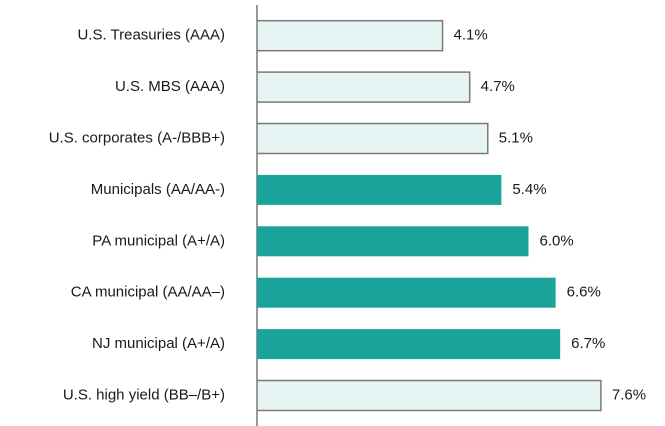 Image resolution: width=665 pixels, height=426 pixels. I want to click on category-label: PA municipal (A+/A), so click(158, 240).